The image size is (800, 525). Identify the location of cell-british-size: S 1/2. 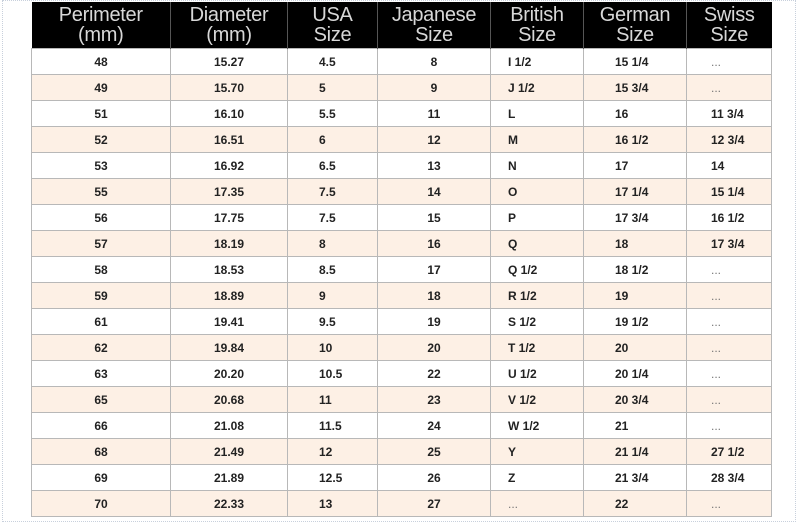
(537, 321).